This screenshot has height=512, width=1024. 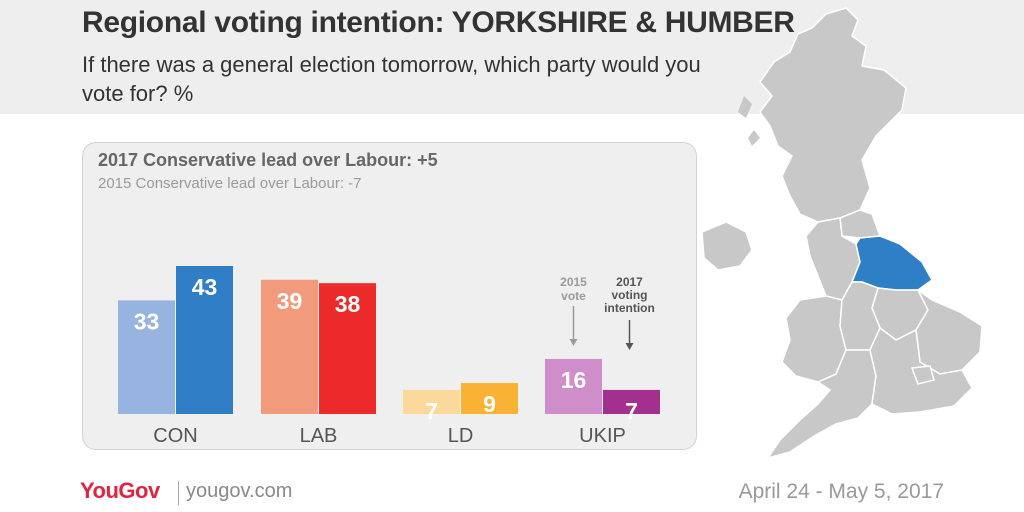 I want to click on value-label-lab-2015: 39, so click(x=290, y=301).